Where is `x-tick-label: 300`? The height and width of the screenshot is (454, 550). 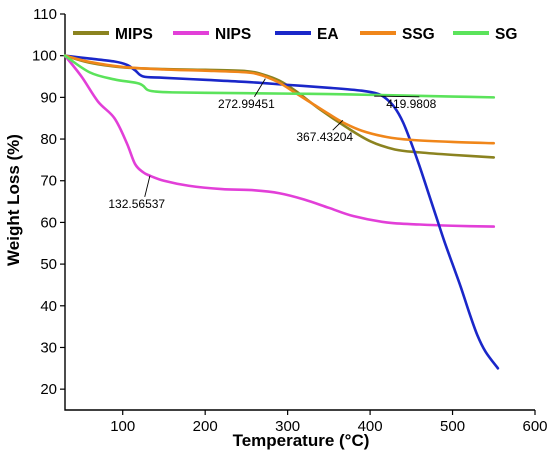 x-tick-label: 300 is located at coordinates (287, 426).